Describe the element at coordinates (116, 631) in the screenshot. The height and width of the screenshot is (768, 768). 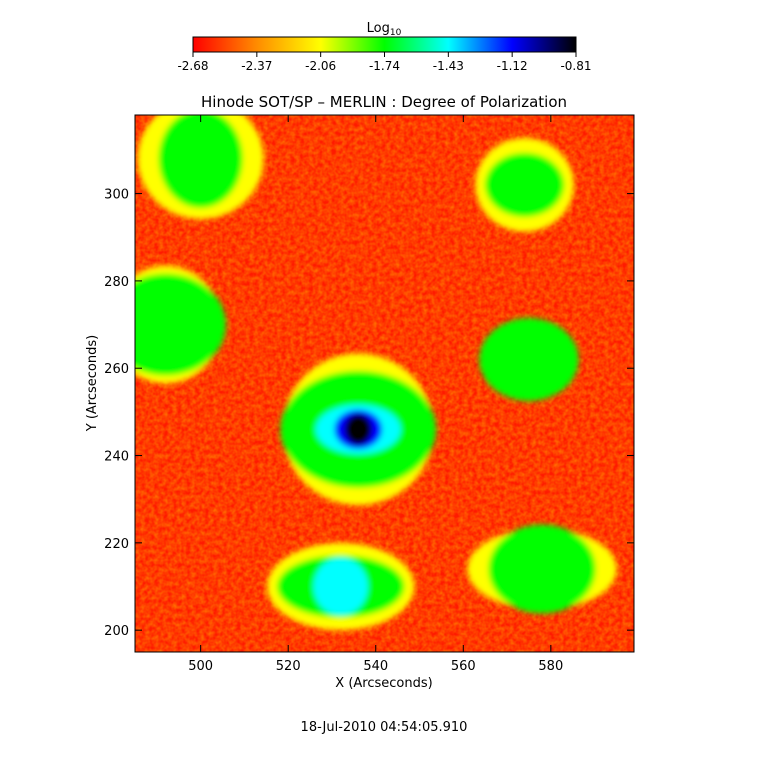
I see `y-tick-label: 200` at that location.